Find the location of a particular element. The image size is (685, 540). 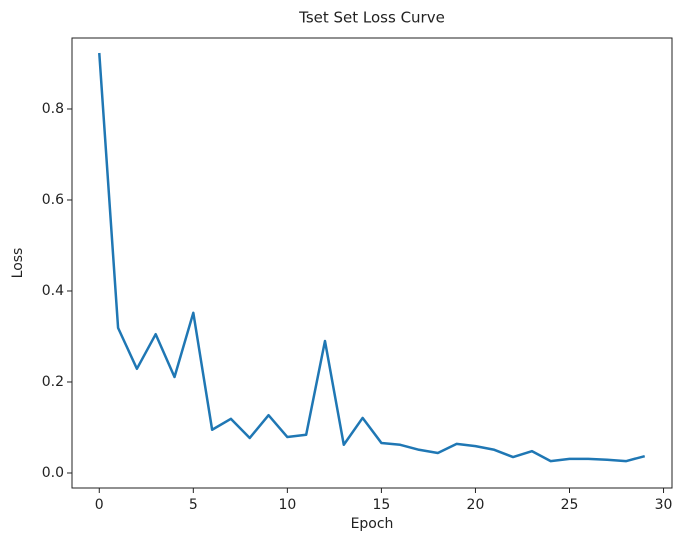

y-tick-label: 0.0 is located at coordinates (53, 473).